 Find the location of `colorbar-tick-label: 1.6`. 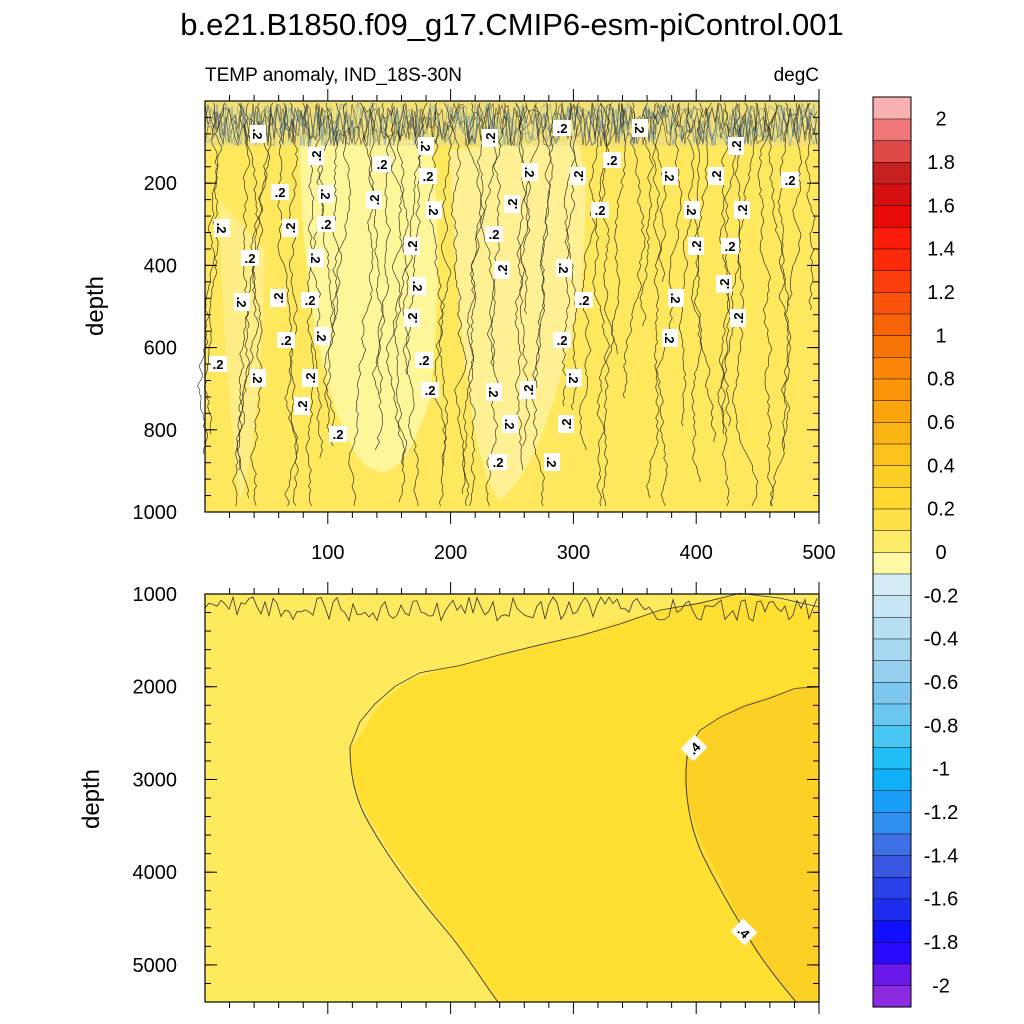

colorbar-tick-label: 1.6 is located at coordinates (941, 206).